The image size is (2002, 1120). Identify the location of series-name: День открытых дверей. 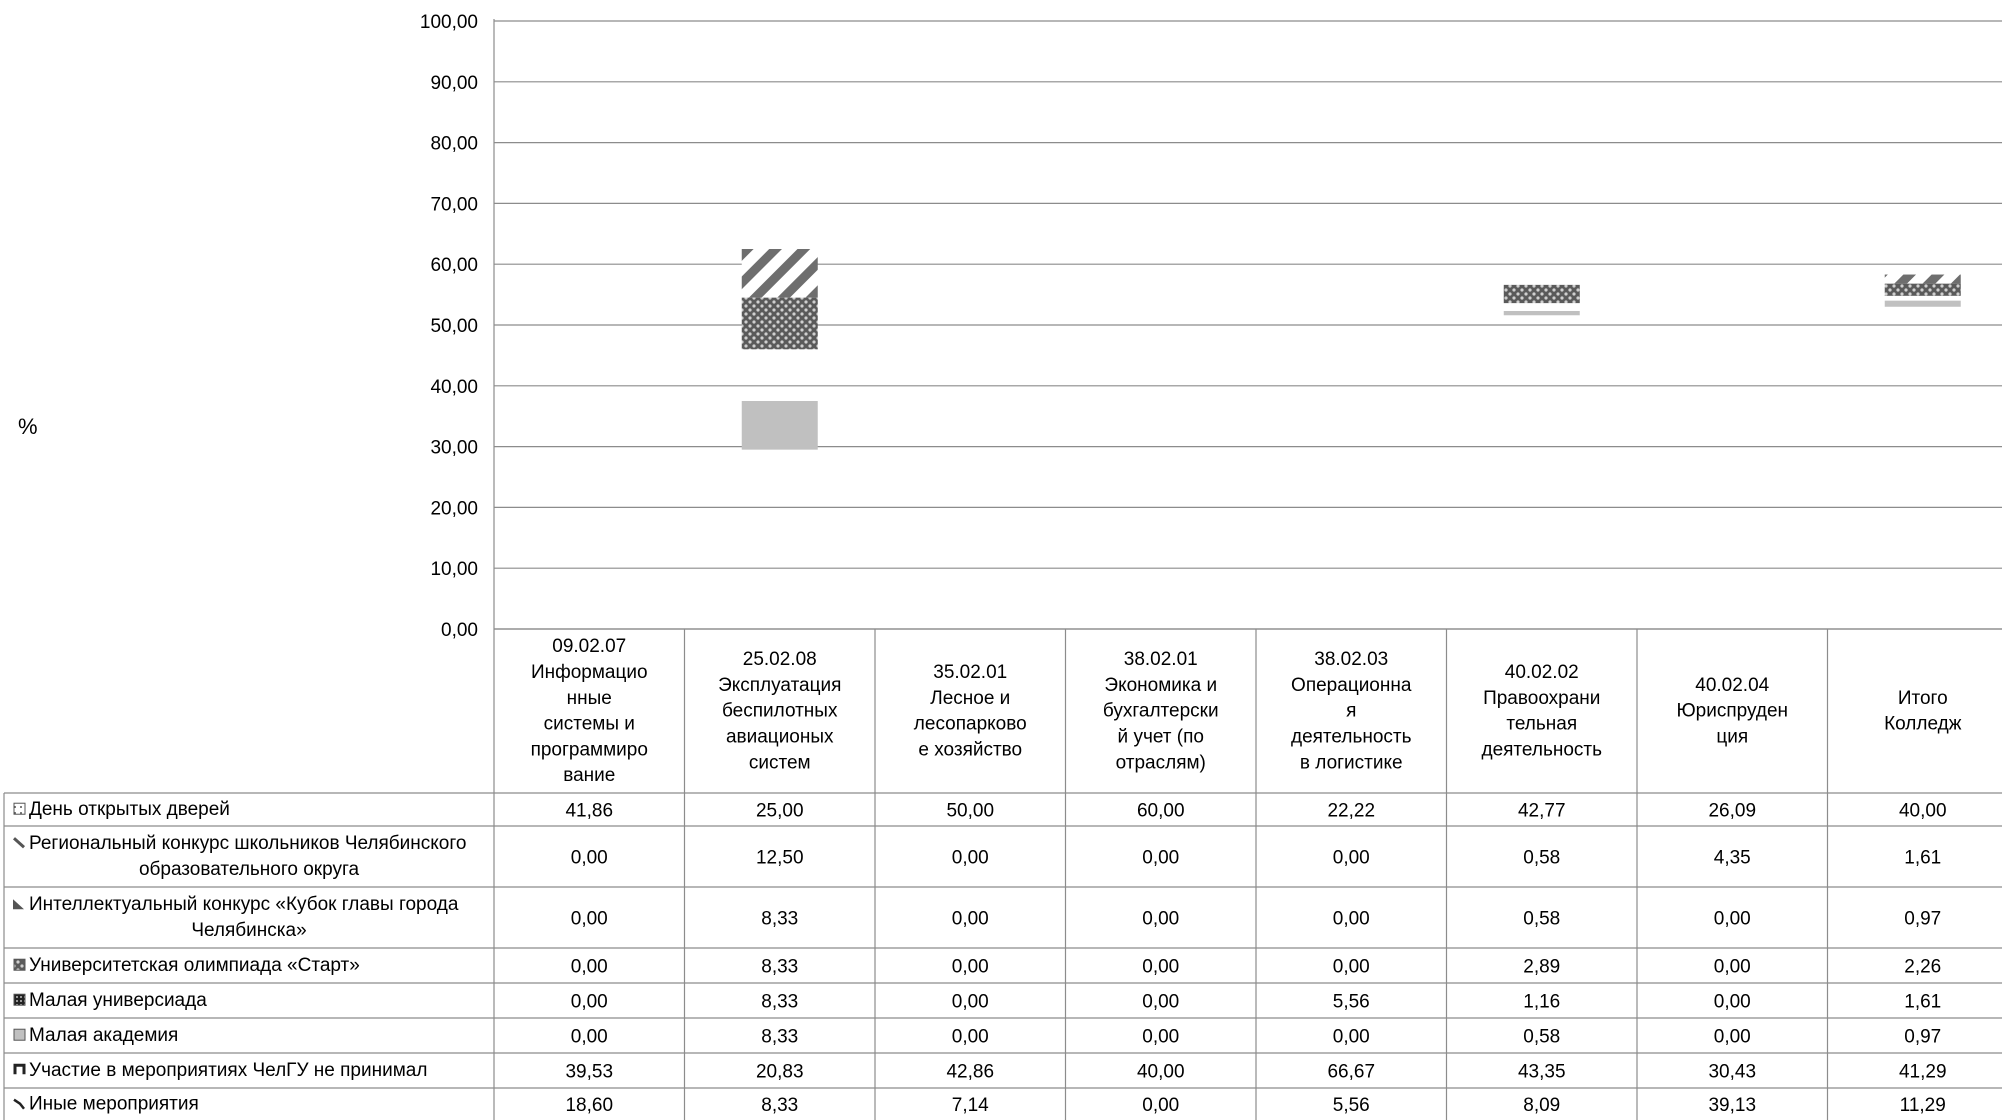
(129, 809).